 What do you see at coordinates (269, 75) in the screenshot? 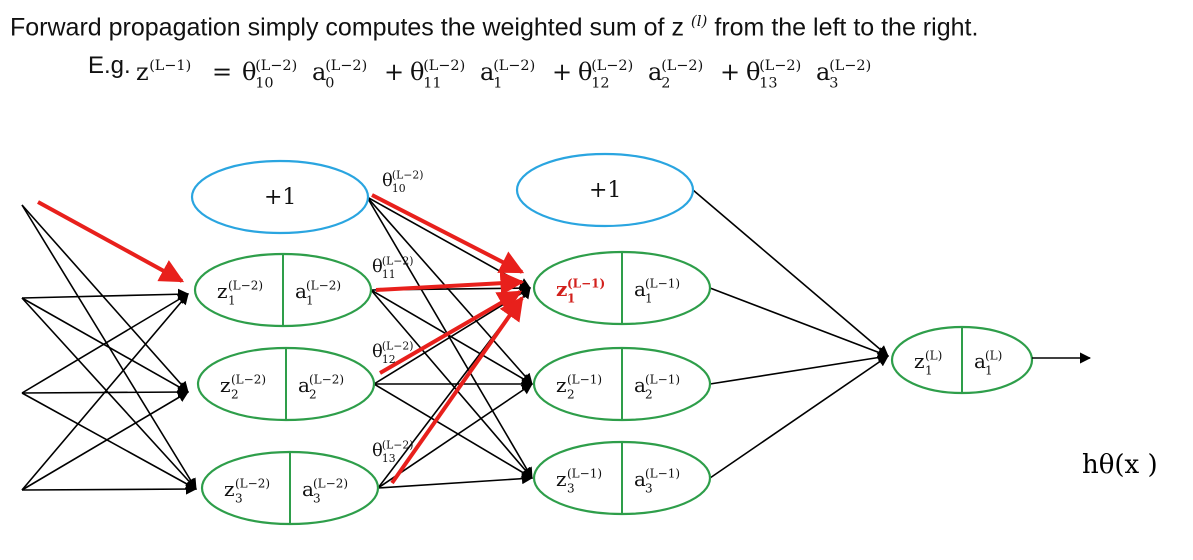
I see `eq-theta-0: θ(L−2) 10` at bounding box center [269, 75].